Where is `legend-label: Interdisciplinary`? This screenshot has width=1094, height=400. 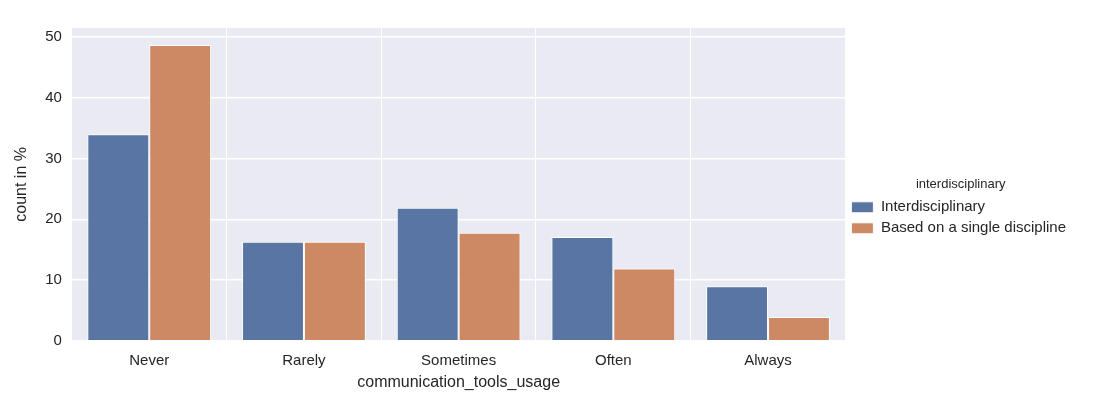
legend-label: Interdisciplinary is located at coordinates (933, 206).